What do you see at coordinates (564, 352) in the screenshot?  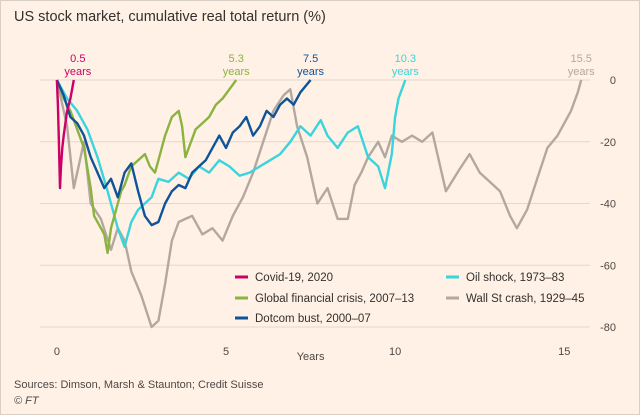 I see `x-tick-label: 15` at bounding box center [564, 352].